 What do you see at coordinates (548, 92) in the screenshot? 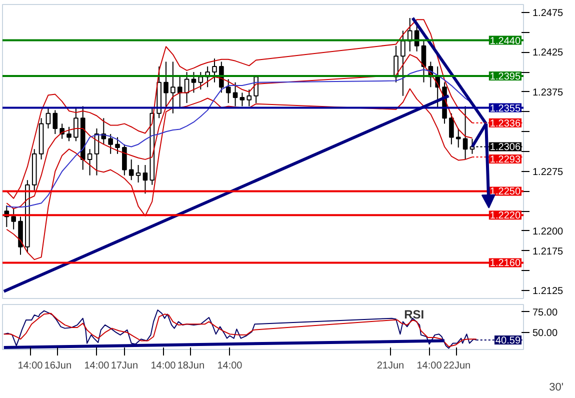
I see `y-tick-label: 1.2375` at bounding box center [548, 92].